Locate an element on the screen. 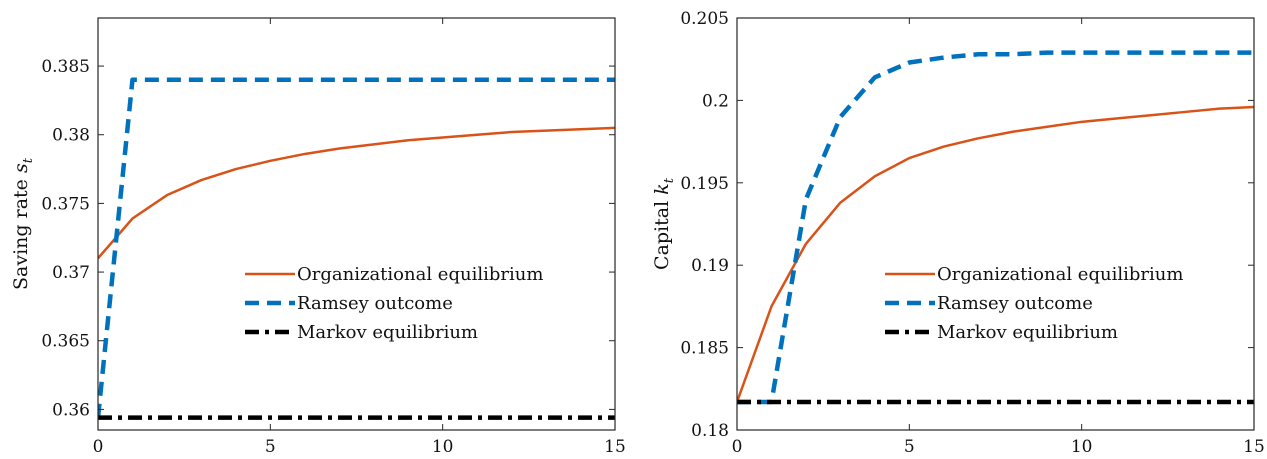 Image resolution: width=1267 pixels, height=459 pixels. y-tick-label: 0.375 is located at coordinates (65, 204).